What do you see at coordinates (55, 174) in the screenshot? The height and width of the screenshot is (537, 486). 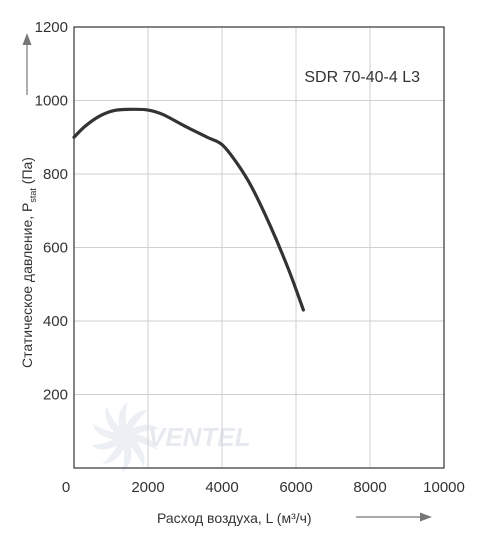 I see `y-tick-label: 800` at bounding box center [55, 174].